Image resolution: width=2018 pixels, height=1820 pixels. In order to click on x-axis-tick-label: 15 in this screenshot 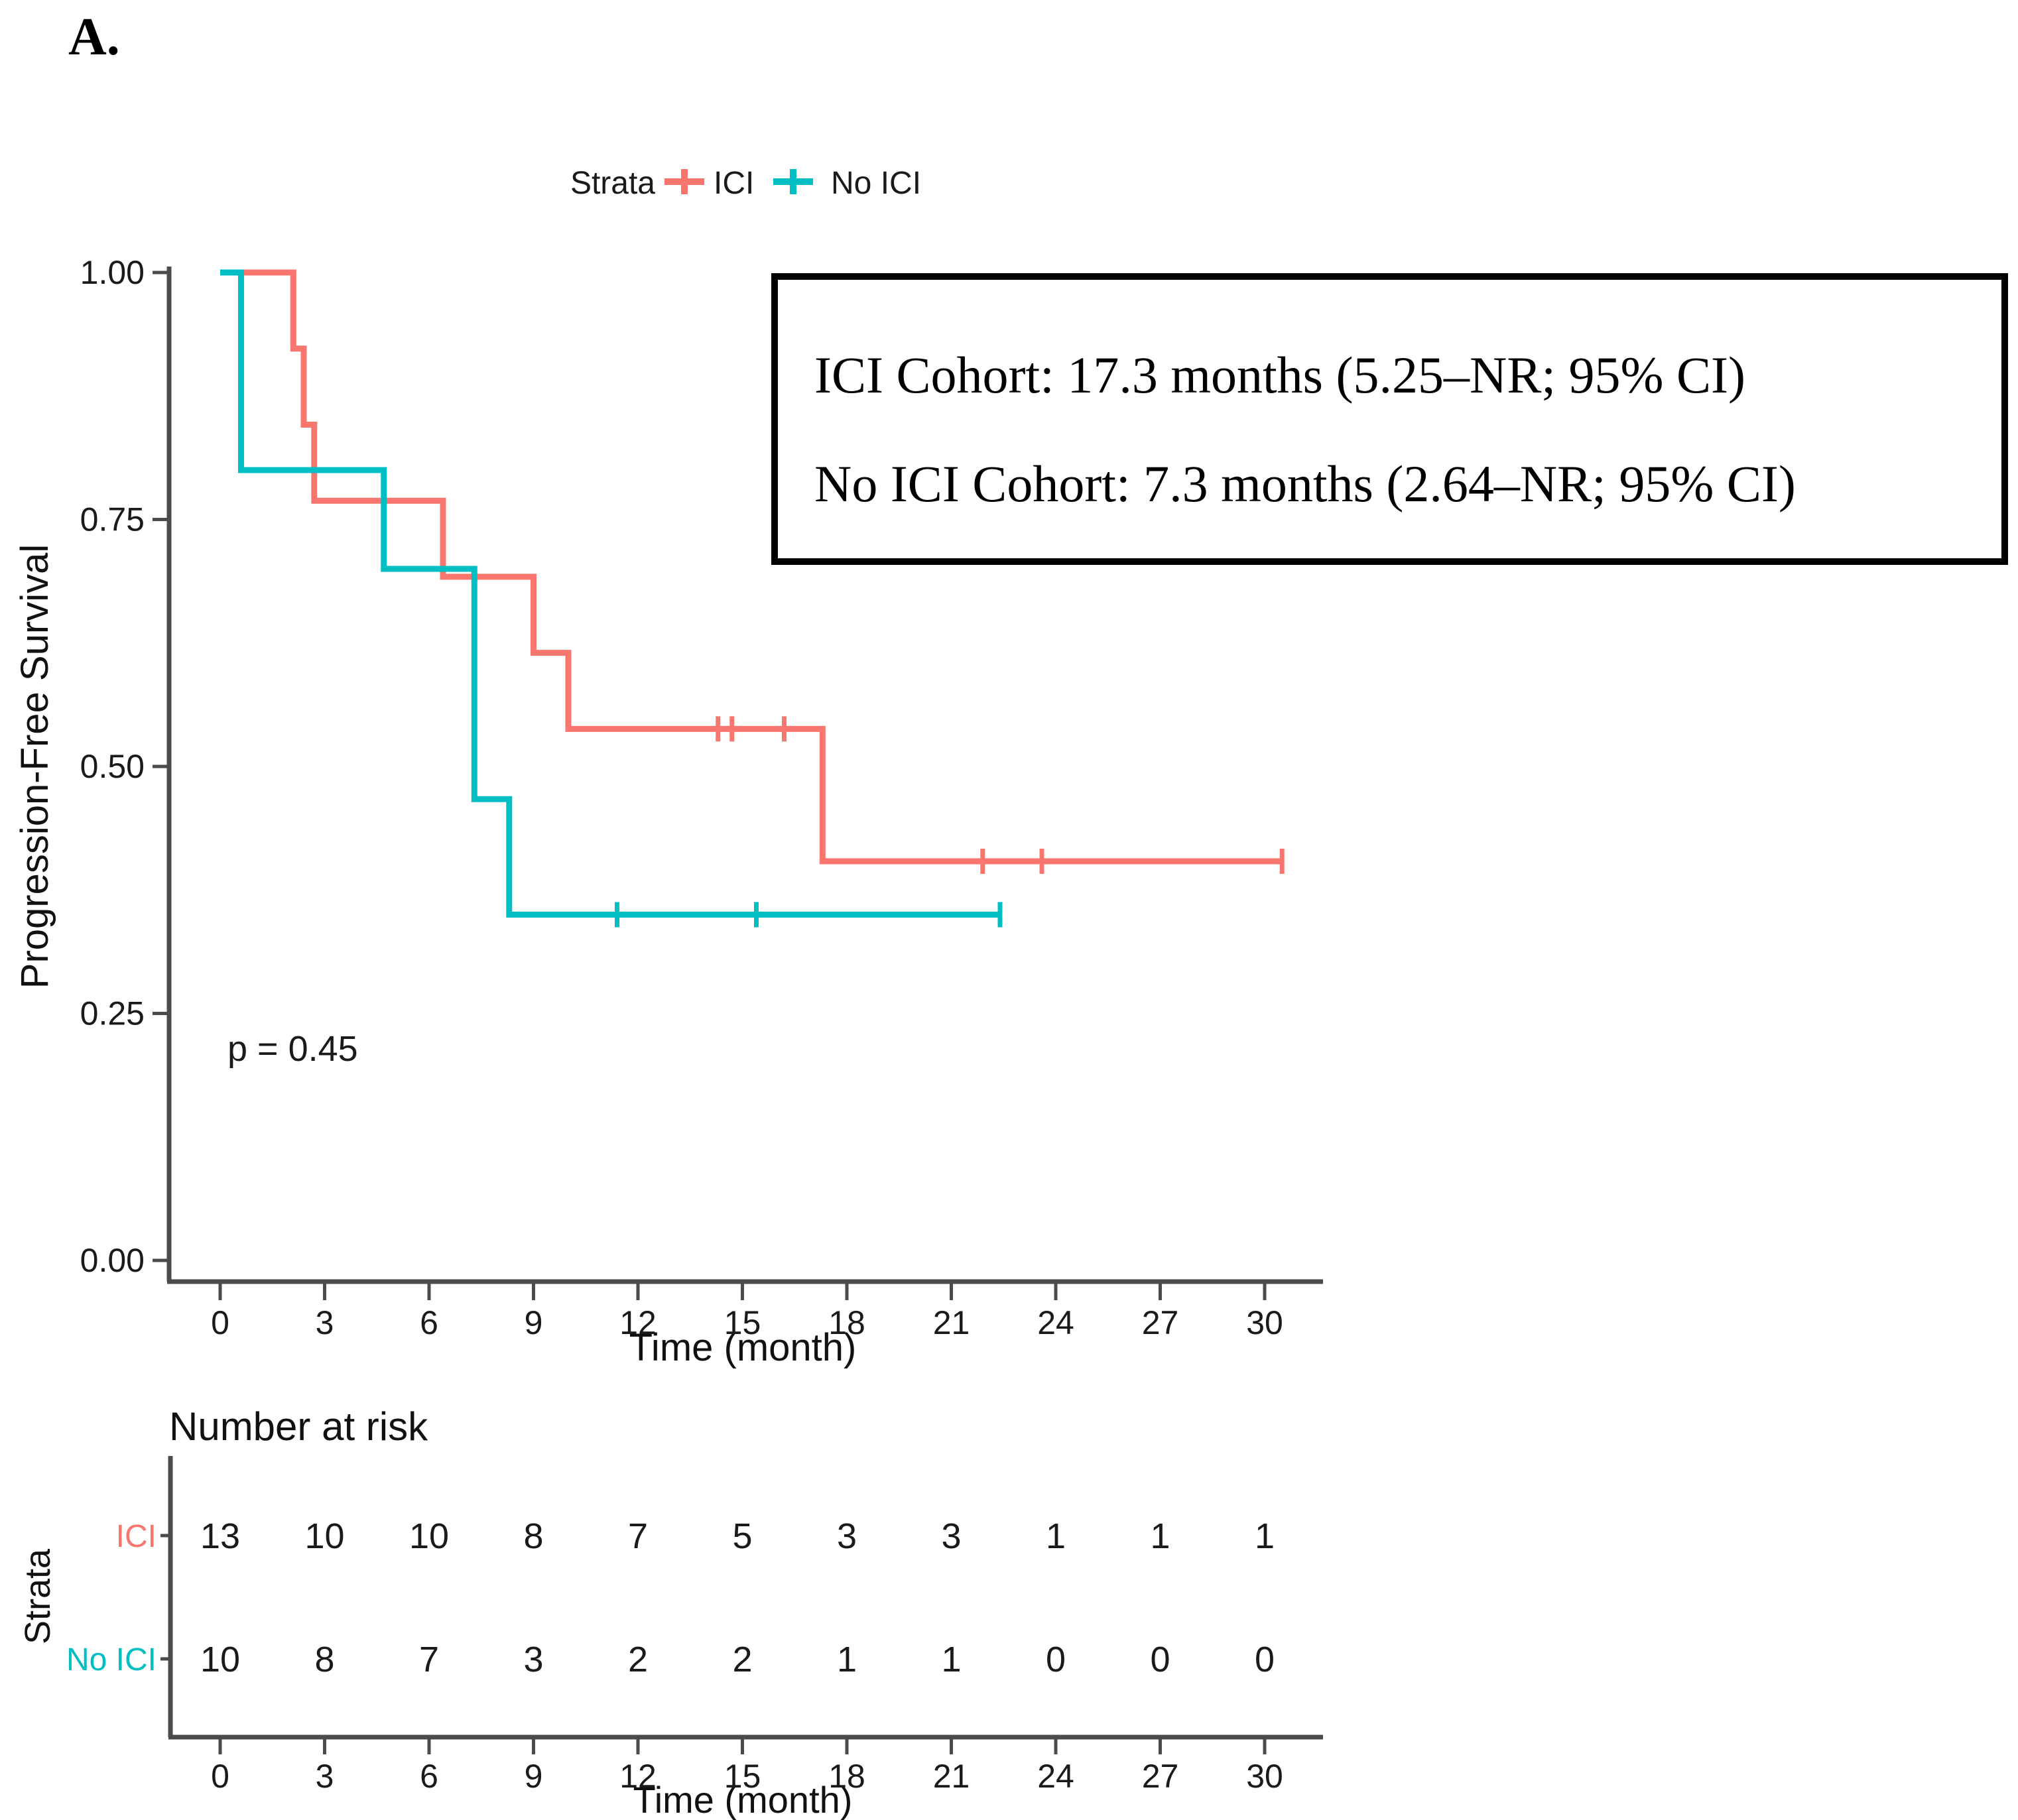, I will do `click(742, 1322)`.